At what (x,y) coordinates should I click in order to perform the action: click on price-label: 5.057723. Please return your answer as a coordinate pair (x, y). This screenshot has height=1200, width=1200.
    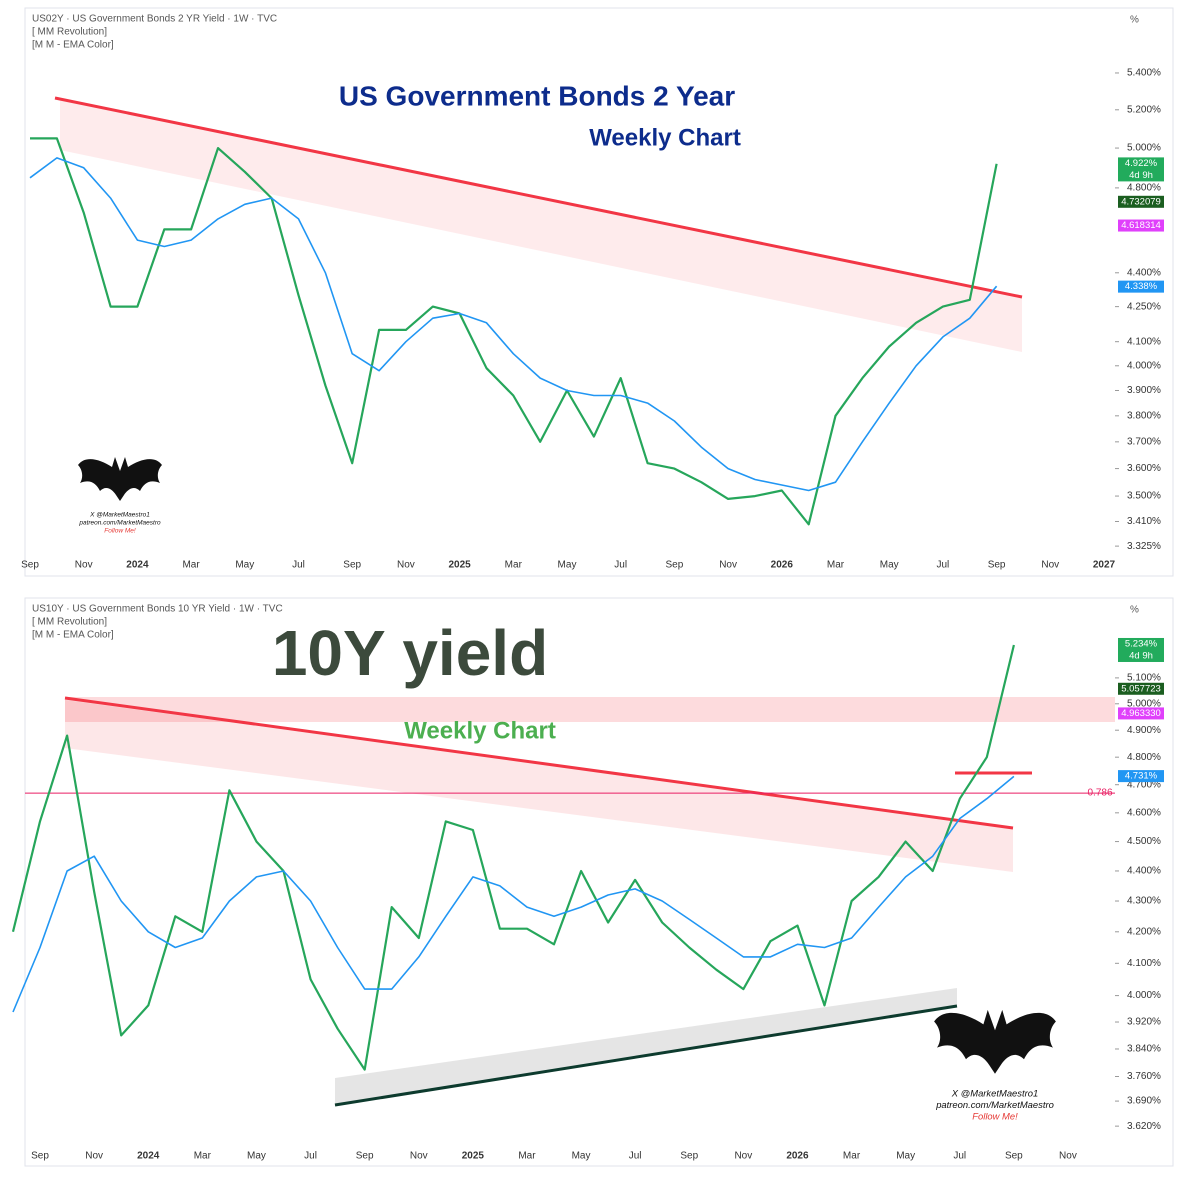
    Looking at the image, I should click on (1141, 688).